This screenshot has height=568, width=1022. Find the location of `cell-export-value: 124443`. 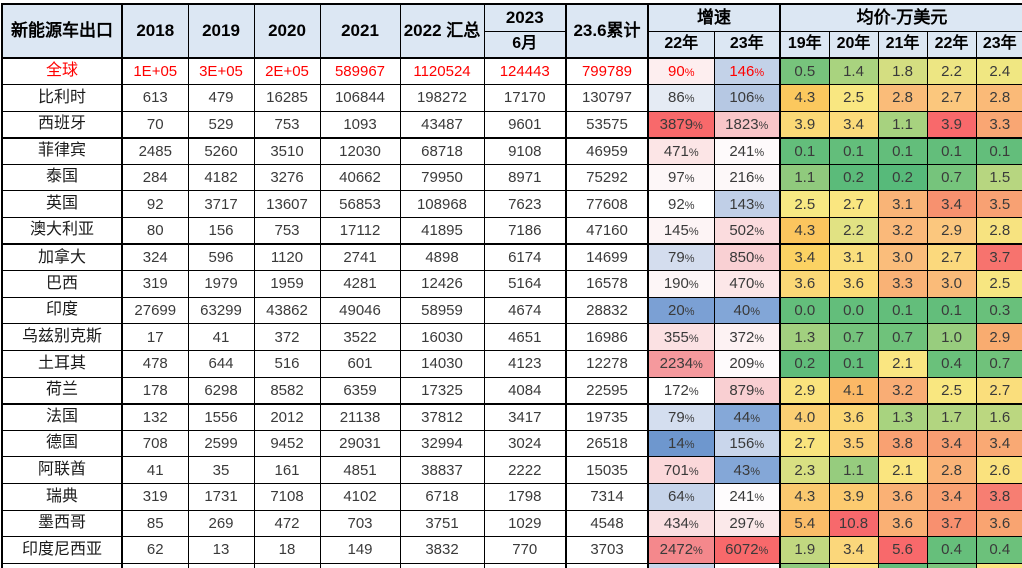

cell-export-value: 124443 is located at coordinates (525, 71).